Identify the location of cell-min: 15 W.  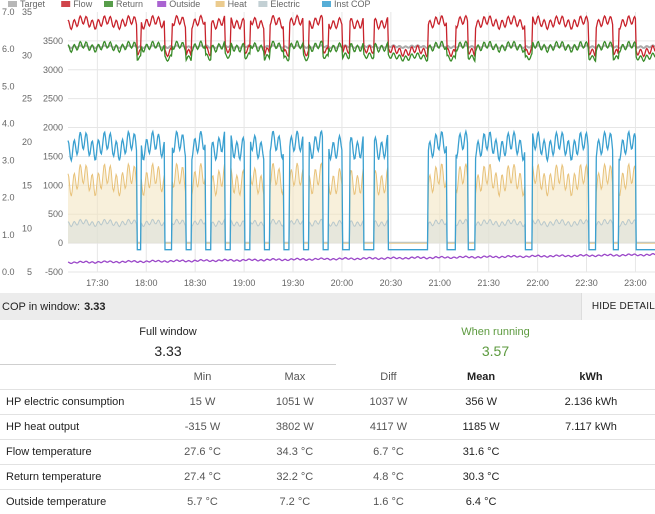
(202, 402).